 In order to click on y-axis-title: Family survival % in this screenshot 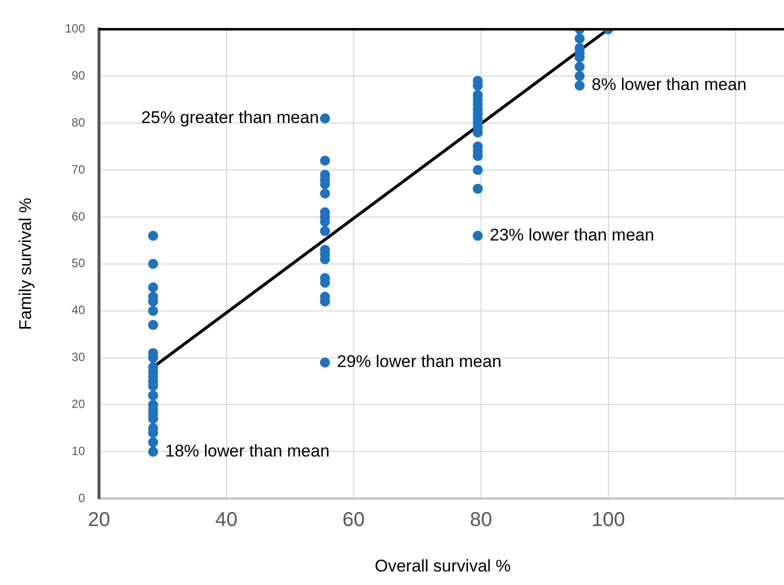, I will do `click(25, 264)`.